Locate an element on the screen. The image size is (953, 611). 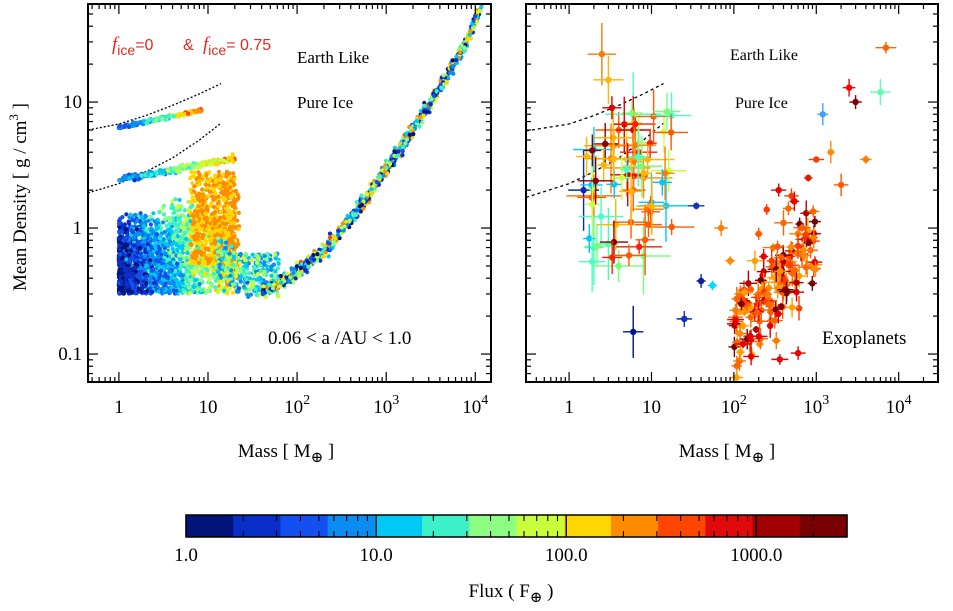
left-x-tick-label: 1 is located at coordinates (119, 407).